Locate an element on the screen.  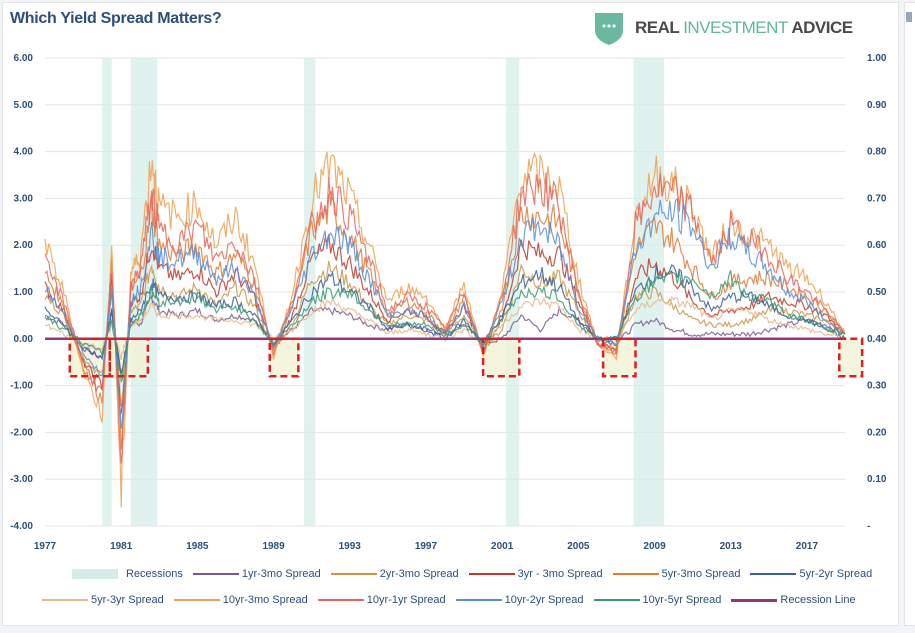
y-tick-label: 1.00 is located at coordinates (24, 292).